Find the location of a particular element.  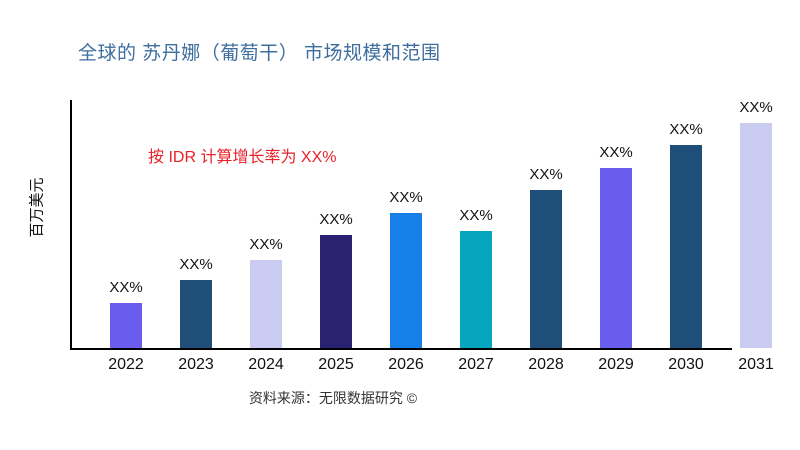

bar-2026 is located at coordinates (406, 280).